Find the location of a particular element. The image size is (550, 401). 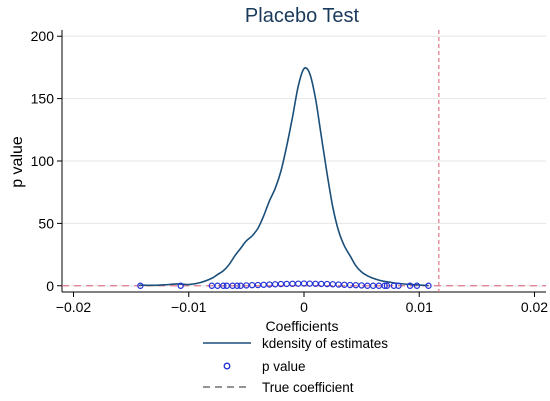

chart-title: Placebo Test is located at coordinates (302, 16).